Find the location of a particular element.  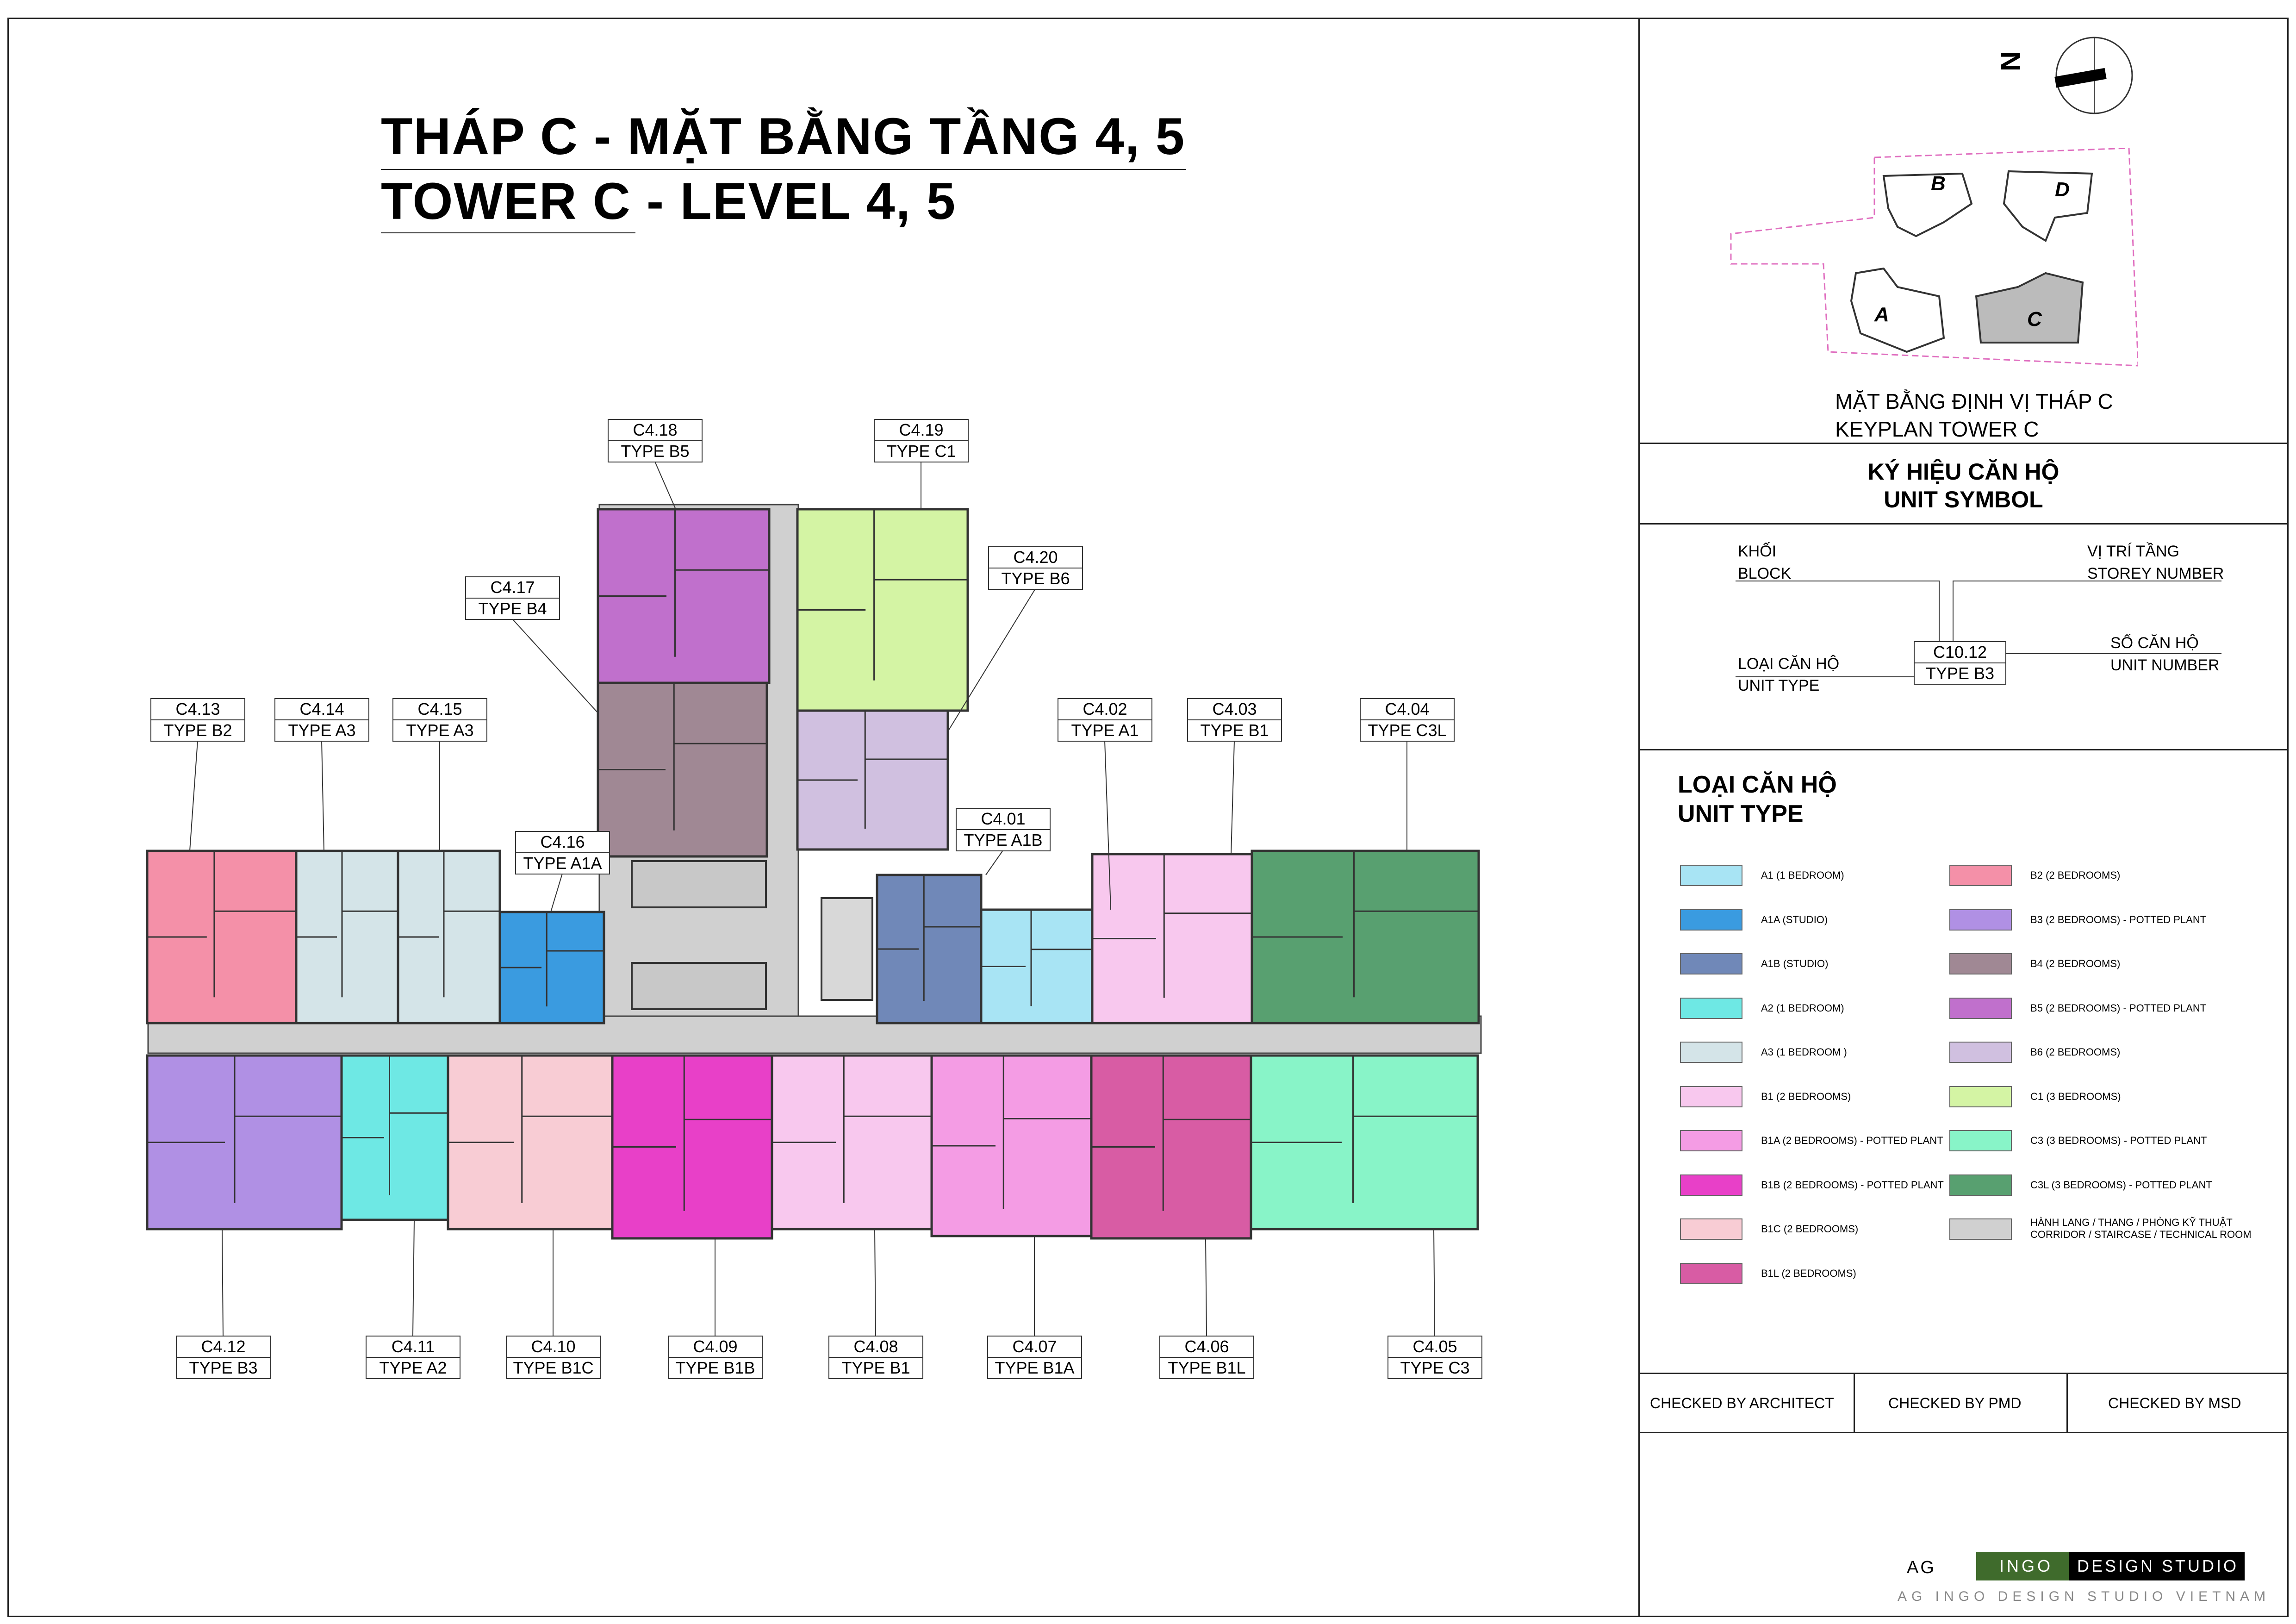

check-pmd: CHECKED BY PMD is located at coordinates (1955, 1403).